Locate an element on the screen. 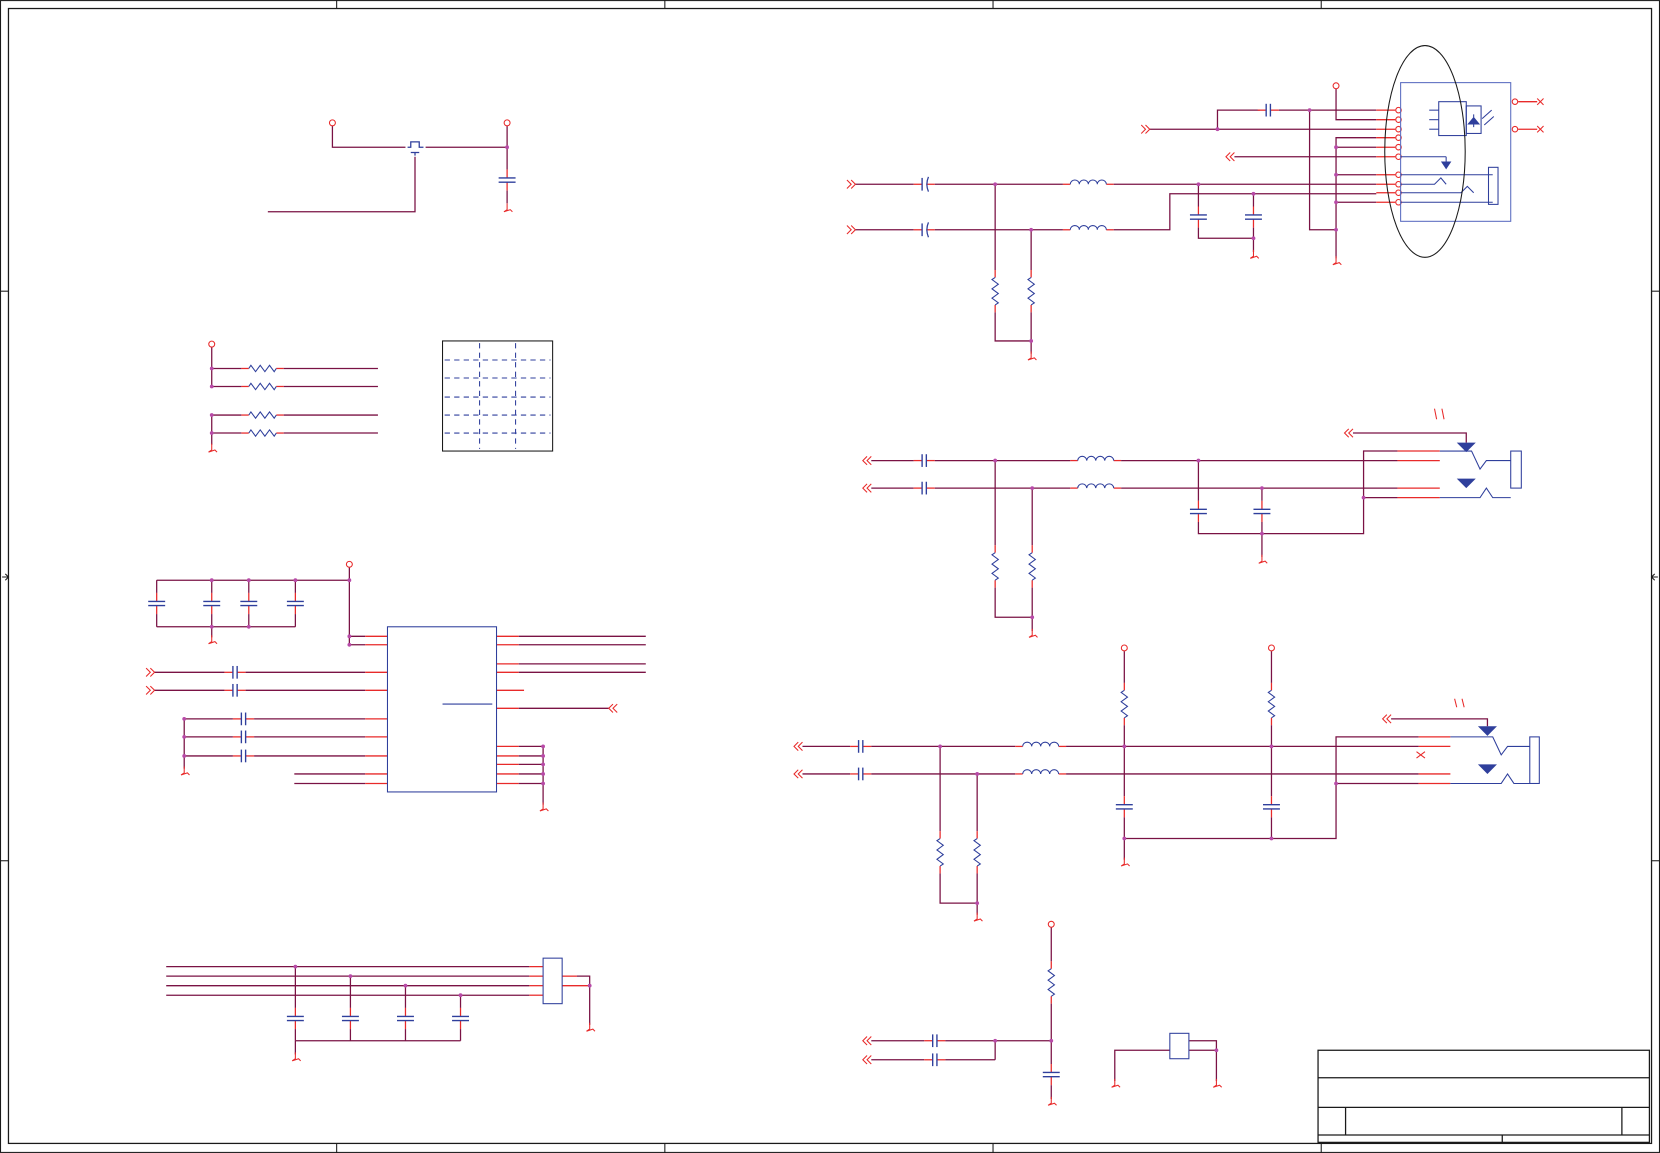 This screenshot has height=1153, width=1660. jack-body is located at coordinates (1493, 185).